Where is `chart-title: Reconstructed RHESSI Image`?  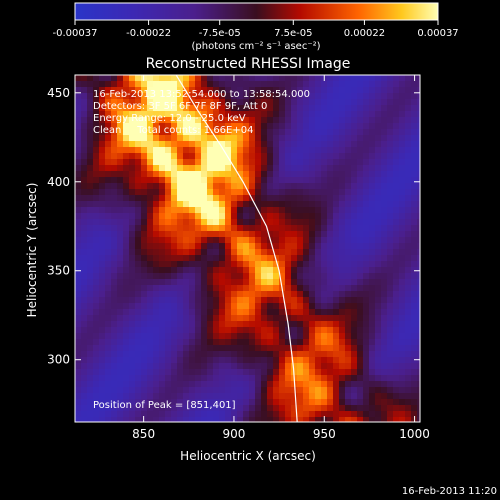 chart-title: Reconstructed RHESSI Image is located at coordinates (248, 64).